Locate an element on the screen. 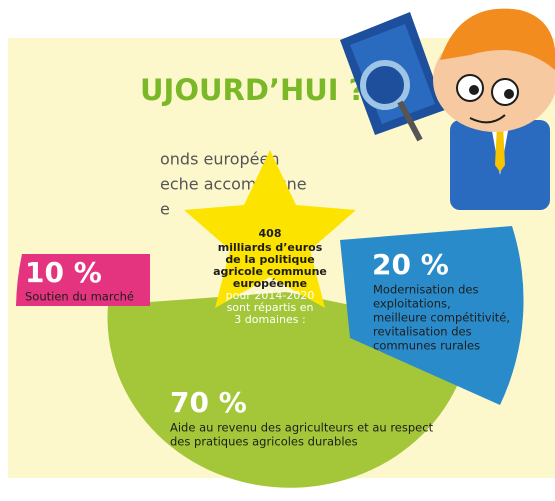 Image resolution: width=555 pixels, height=501 pixels. segment-label: exploitations, is located at coordinates (412, 304).